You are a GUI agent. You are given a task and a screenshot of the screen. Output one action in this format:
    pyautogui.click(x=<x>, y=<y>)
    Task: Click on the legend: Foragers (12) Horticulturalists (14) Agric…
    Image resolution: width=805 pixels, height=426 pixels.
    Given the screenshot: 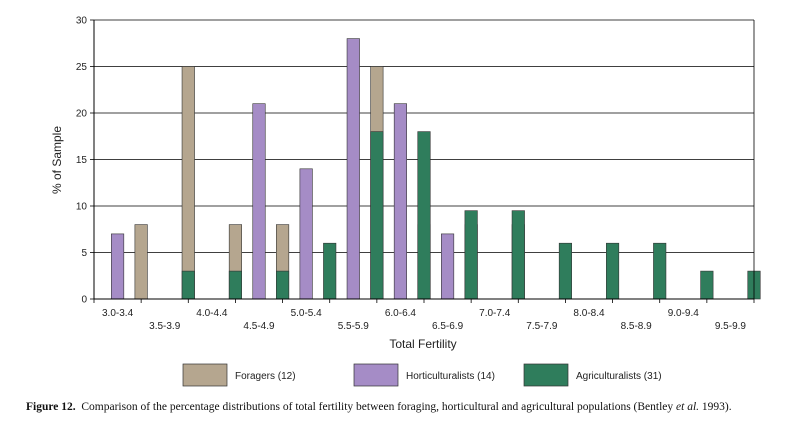 What is the action you would take?
    pyautogui.click(x=422, y=375)
    